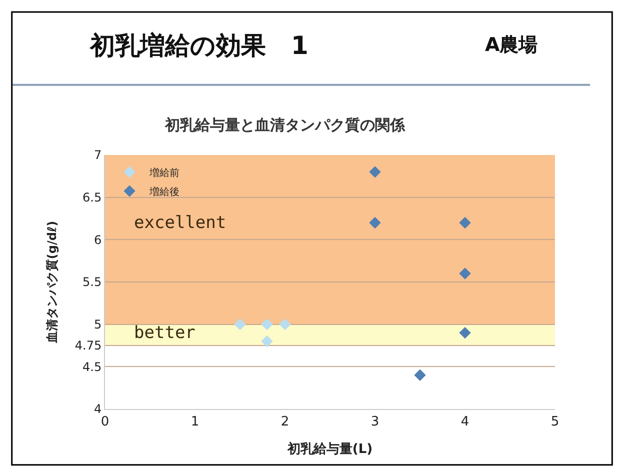 This screenshot has width=622, height=469. I want to click on x-tick-label: 0, so click(105, 422).